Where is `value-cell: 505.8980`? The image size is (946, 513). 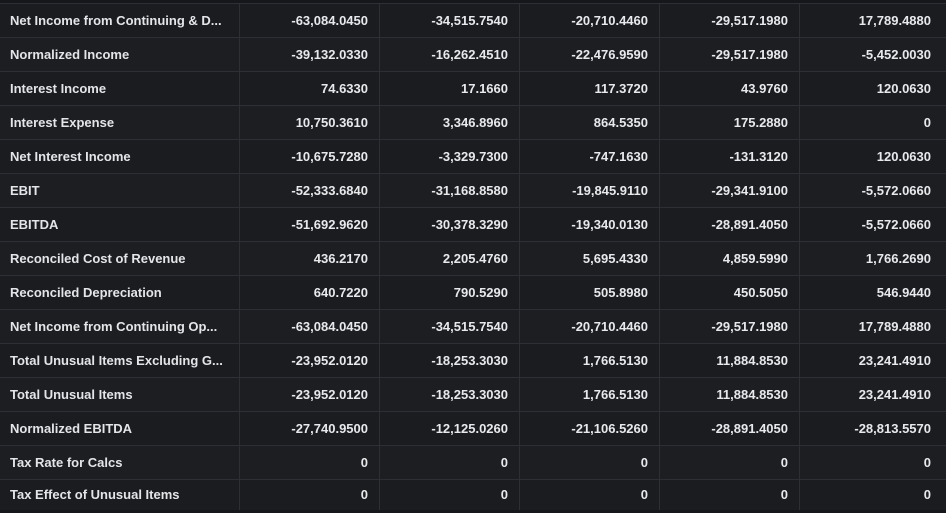
value-cell: 505.8980 is located at coordinates (590, 292).